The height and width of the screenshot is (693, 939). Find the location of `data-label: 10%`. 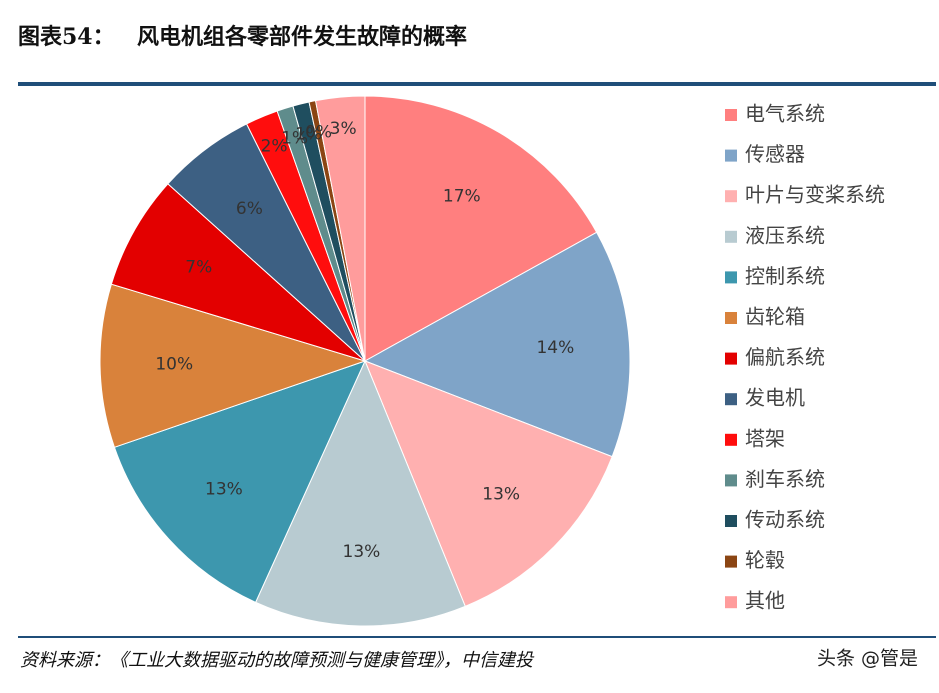

data-label: 10% is located at coordinates (174, 365).